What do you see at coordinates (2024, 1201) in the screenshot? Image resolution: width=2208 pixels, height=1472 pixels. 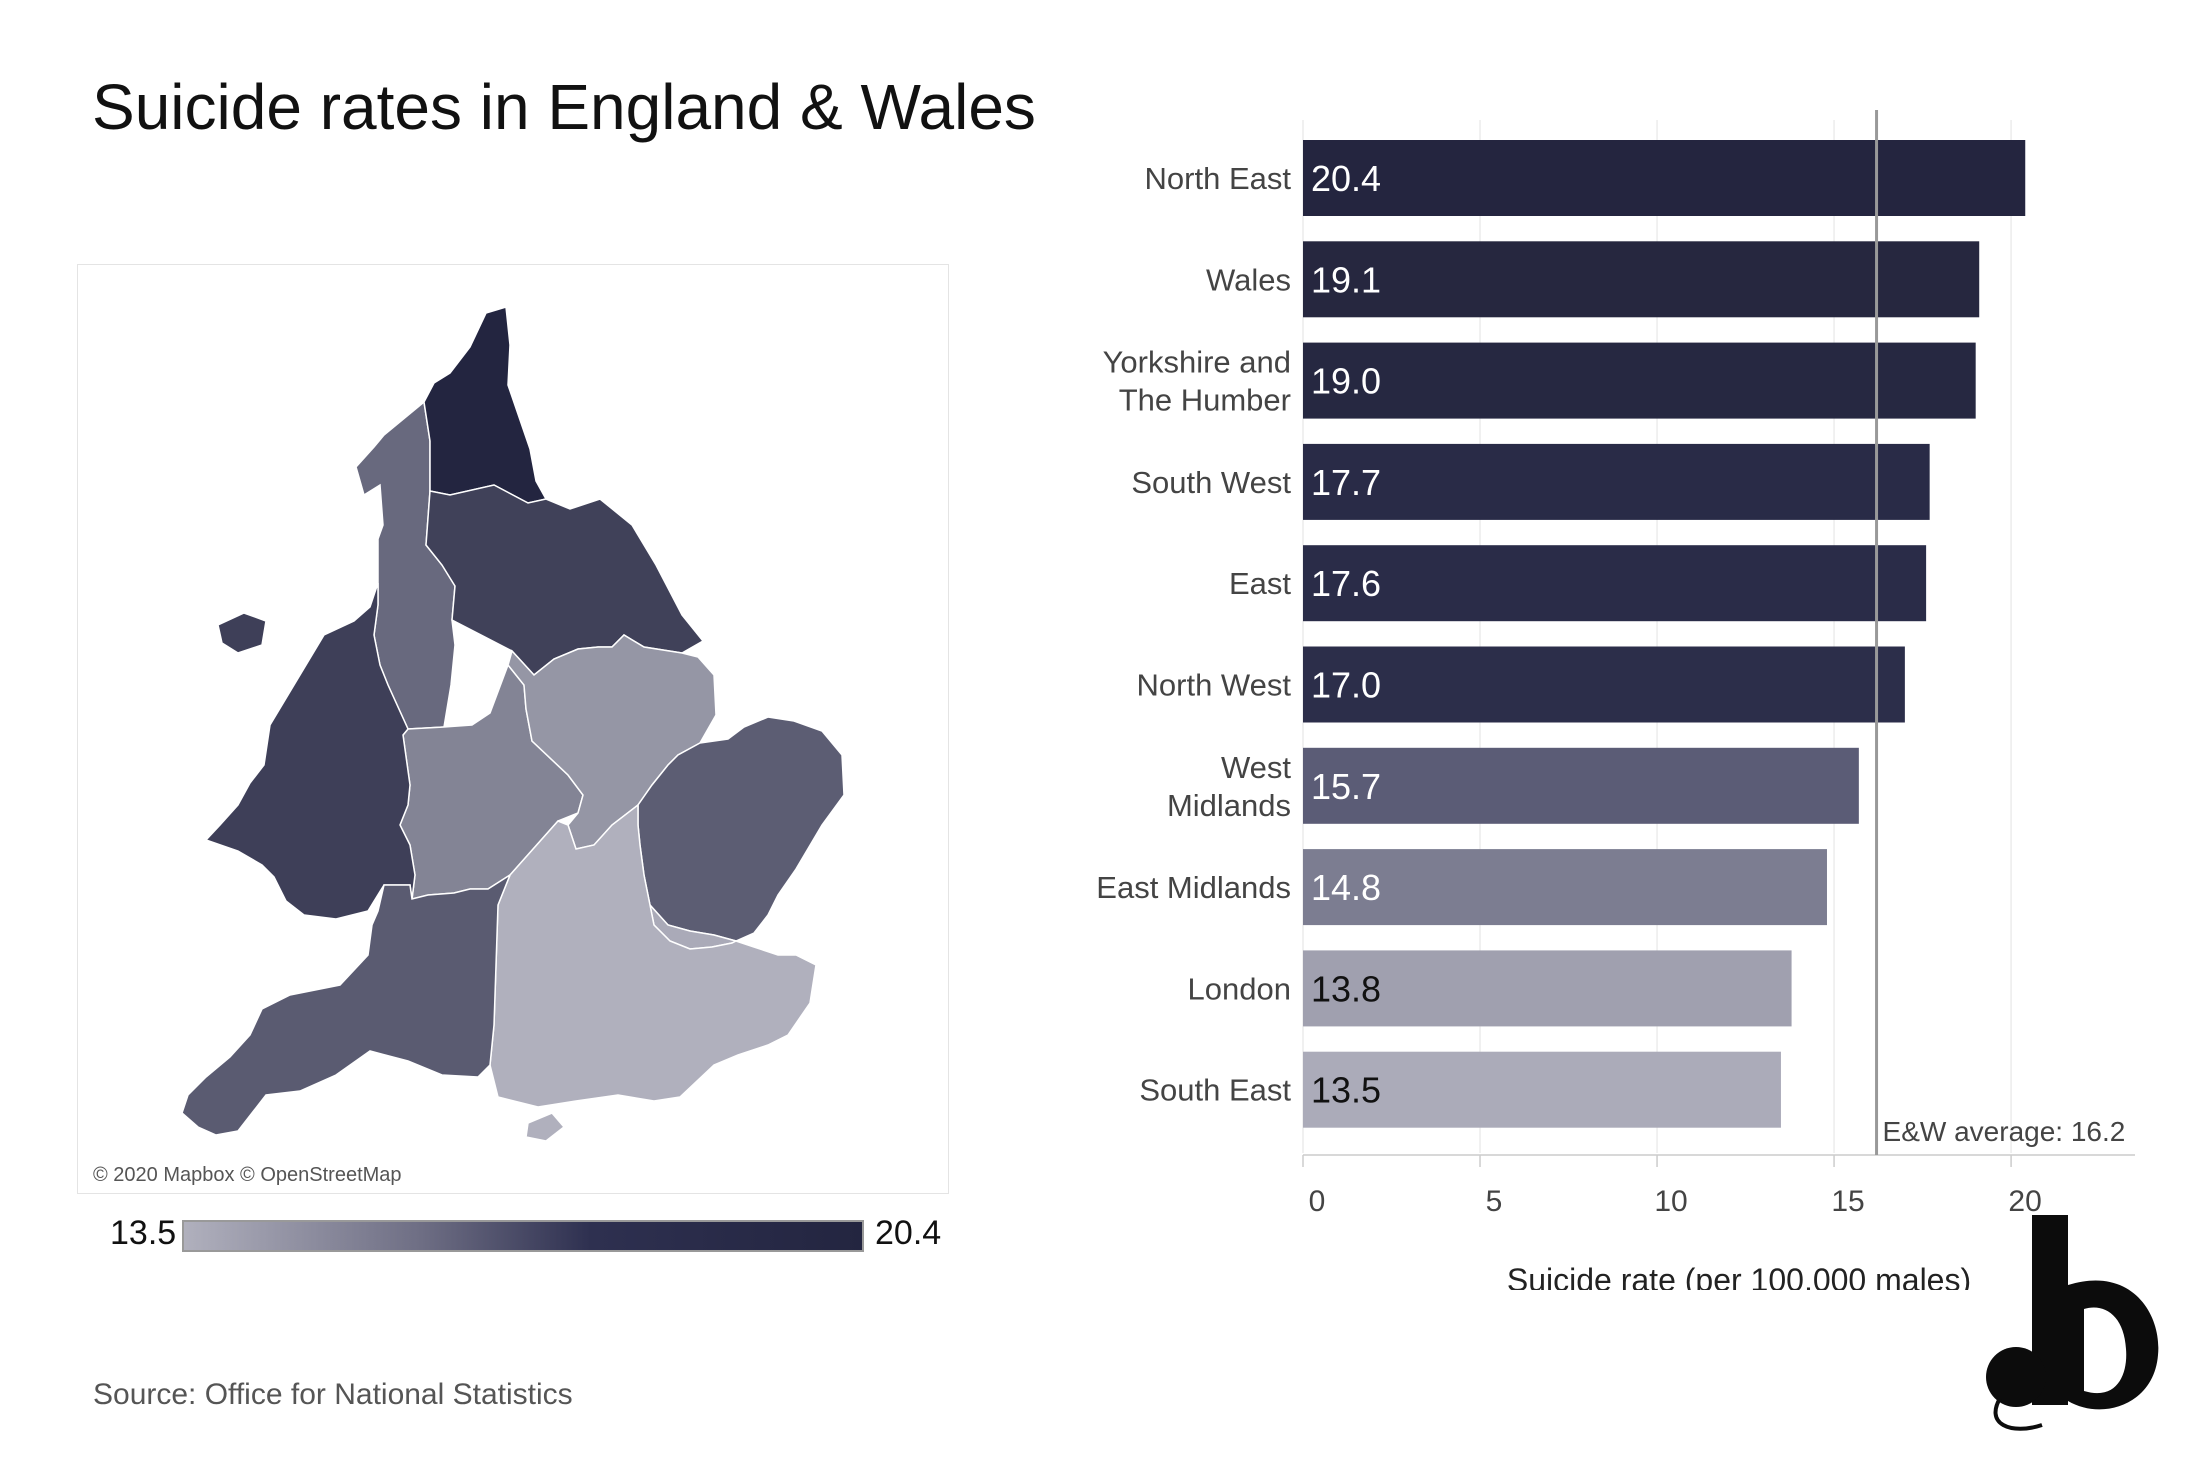 I see `x-tick-label: 20` at bounding box center [2024, 1201].